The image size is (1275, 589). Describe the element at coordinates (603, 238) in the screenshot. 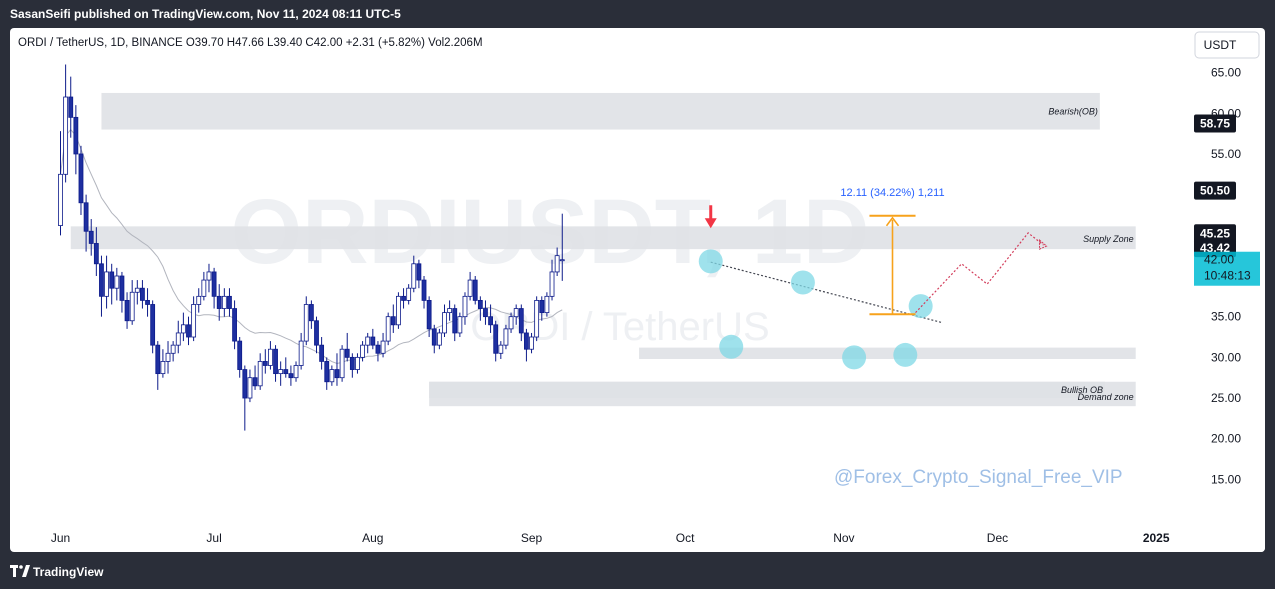

I see `zone-supply-zone` at that location.